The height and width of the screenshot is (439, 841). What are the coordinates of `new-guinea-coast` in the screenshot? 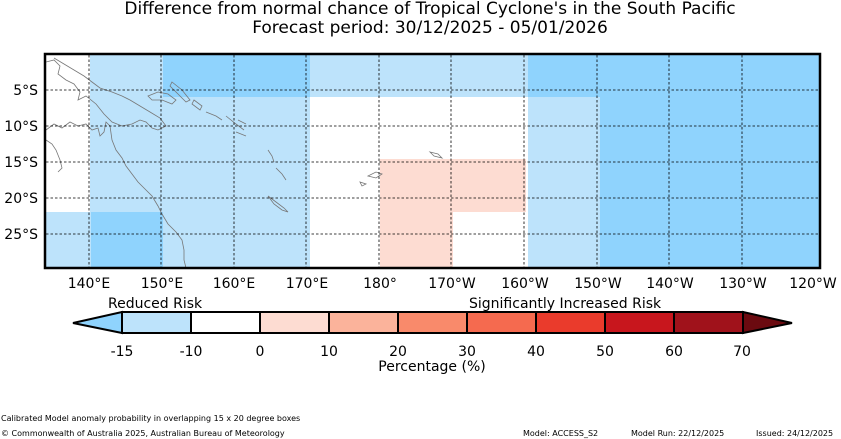 It's located at (106, 94).